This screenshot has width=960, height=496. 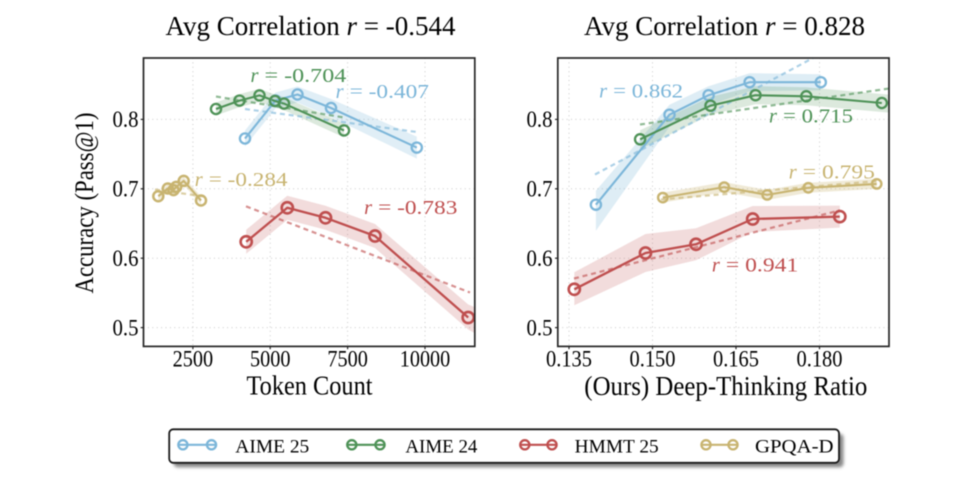 What do you see at coordinates (193, 360) in the screenshot?
I see `svg-text: 2500` at bounding box center [193, 360].